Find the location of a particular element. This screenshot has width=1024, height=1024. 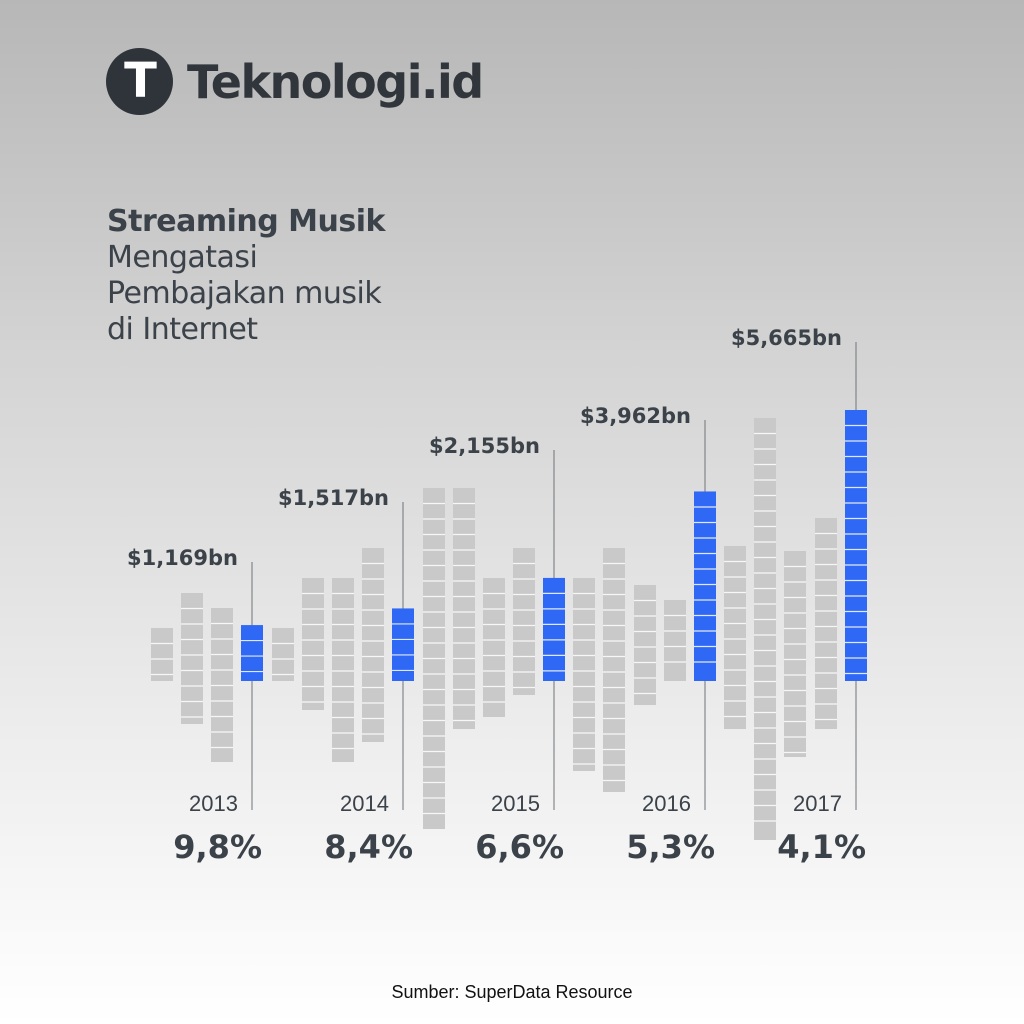

logo-mark-icon: T is located at coordinates (139, 81).